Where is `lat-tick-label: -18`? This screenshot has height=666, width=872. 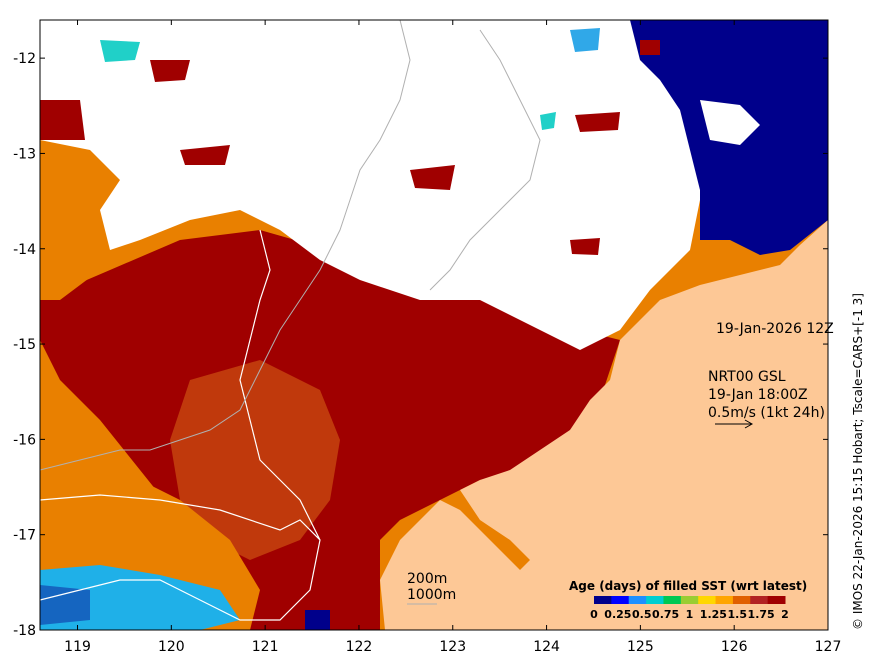
lat-tick-label: -18 is located at coordinates (24, 631).